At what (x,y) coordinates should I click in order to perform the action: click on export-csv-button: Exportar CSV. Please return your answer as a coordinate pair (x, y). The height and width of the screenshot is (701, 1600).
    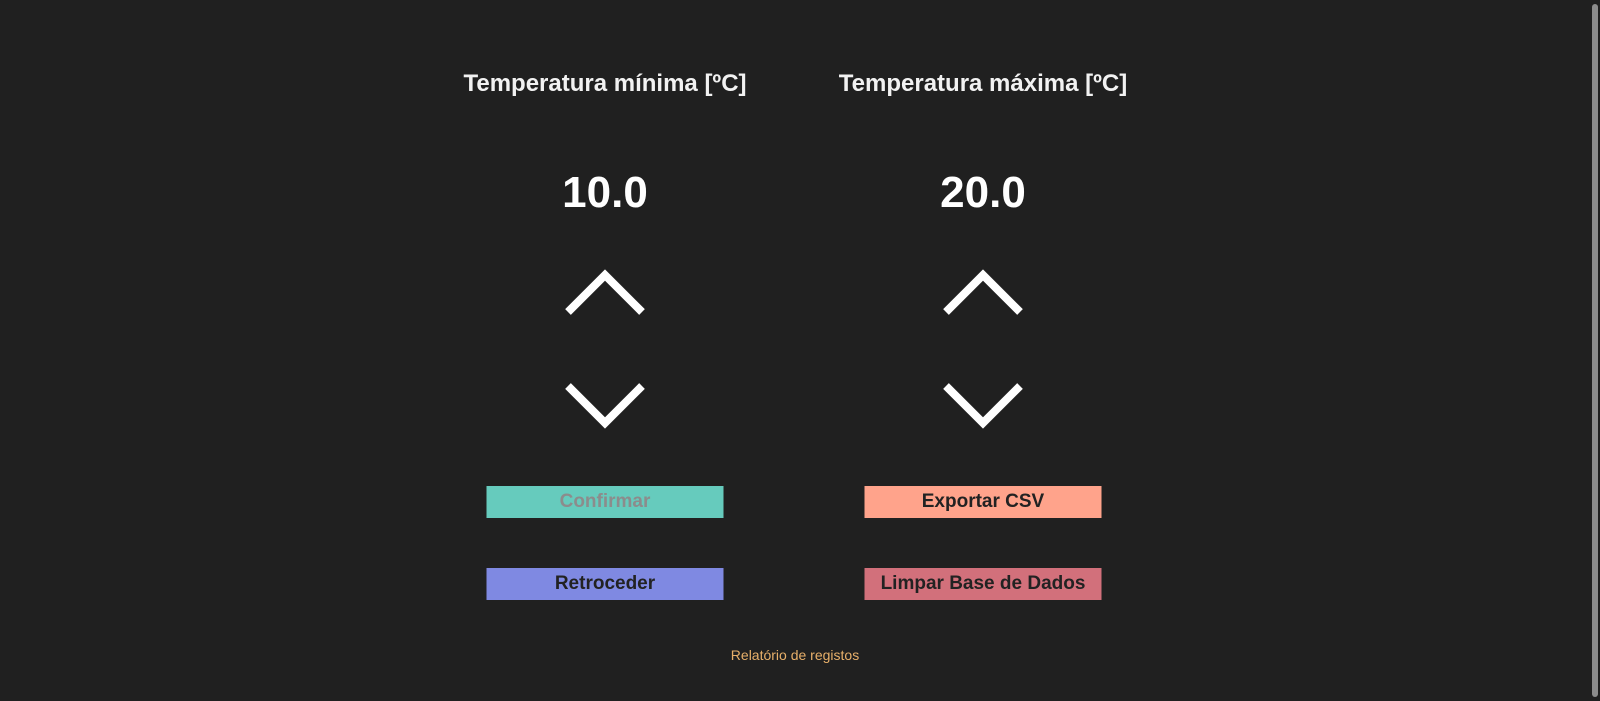
    Looking at the image, I should click on (983, 502).